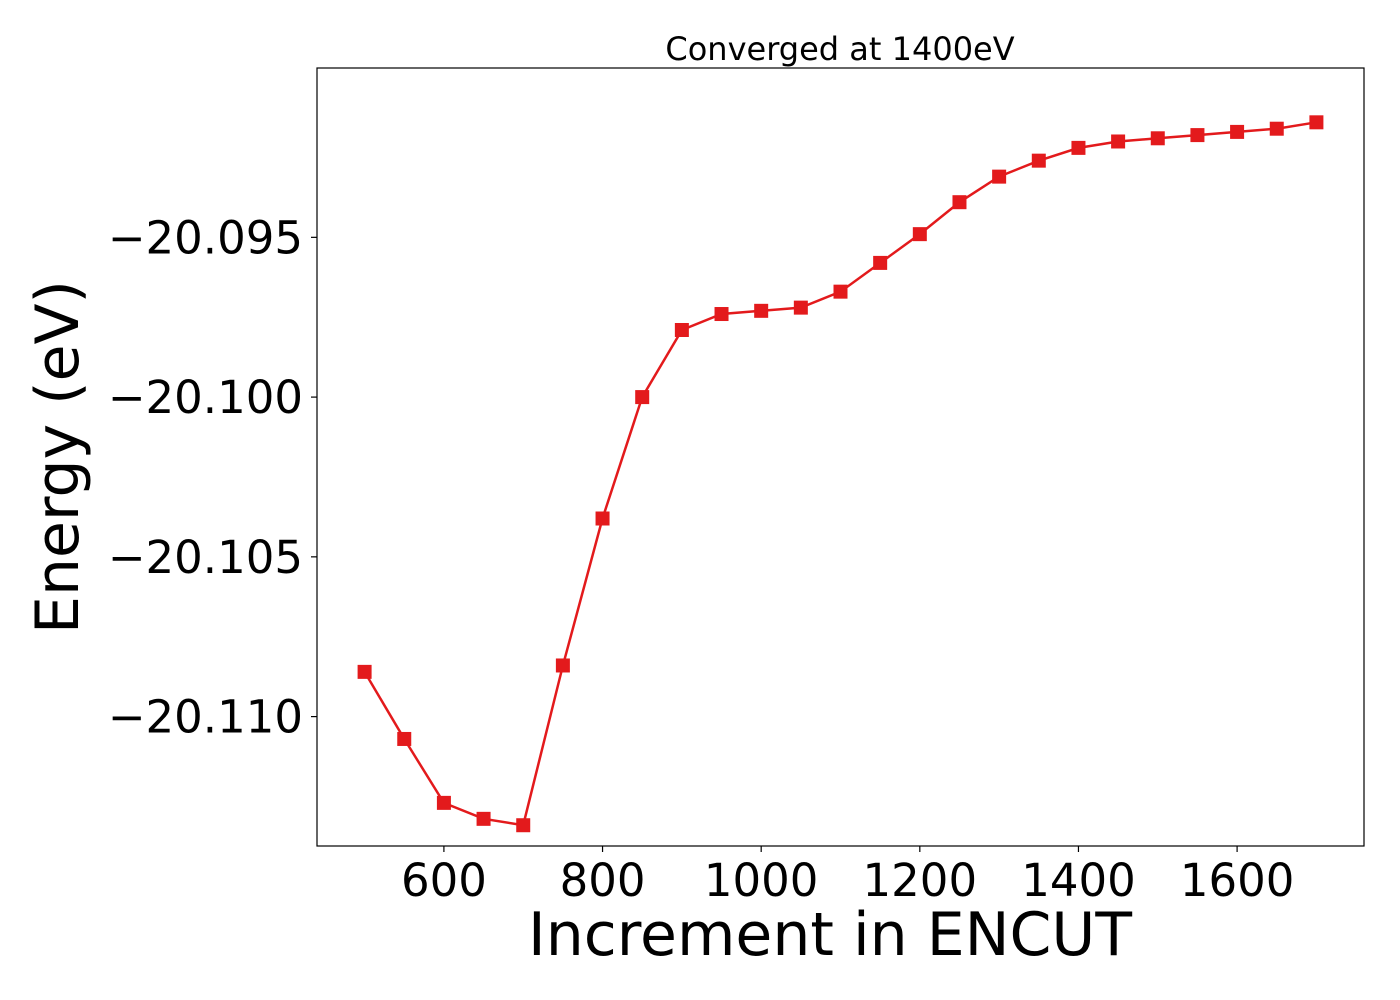 The width and height of the screenshot is (1400, 1000). I want to click on x-tick-label: 1200, so click(920, 880).